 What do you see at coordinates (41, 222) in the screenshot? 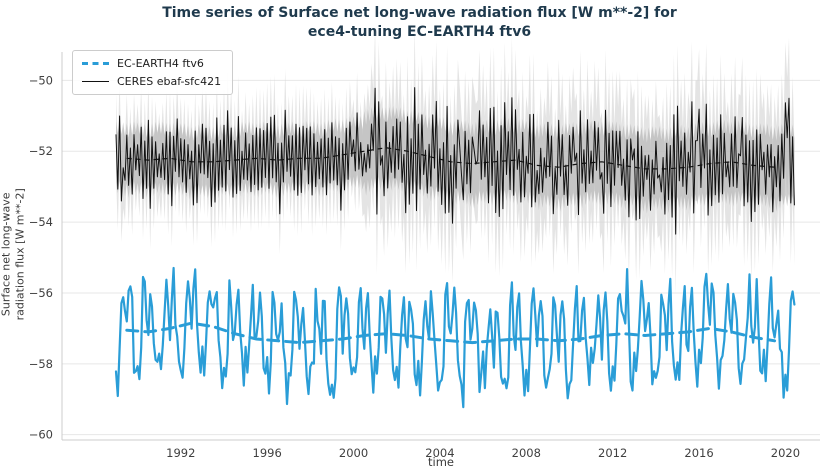
I see `y-tick-label: −54` at bounding box center [41, 222].